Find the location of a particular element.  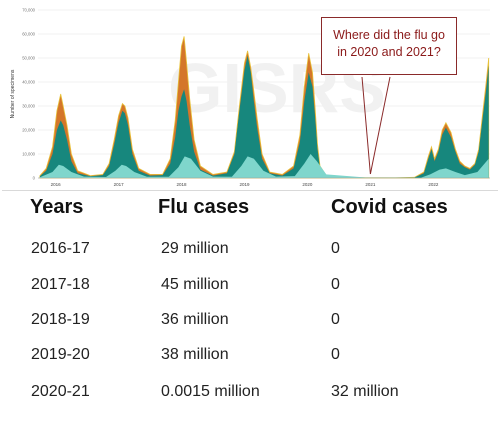

y-tick-label: 10,000 is located at coordinates (28, 154).